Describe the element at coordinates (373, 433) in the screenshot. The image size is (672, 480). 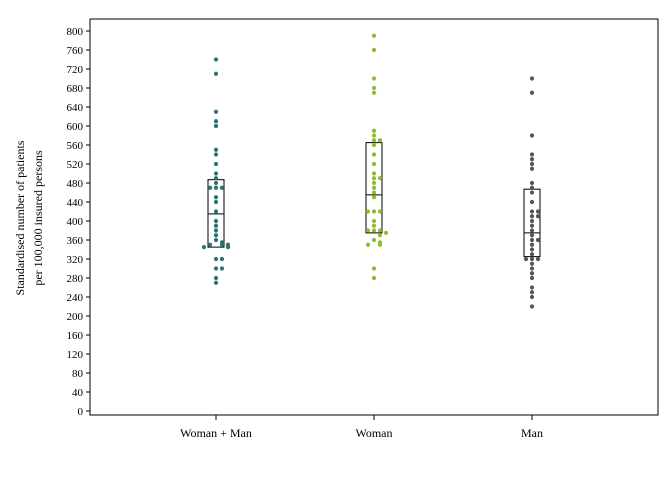
I see `x-category-label: Woman` at that location.